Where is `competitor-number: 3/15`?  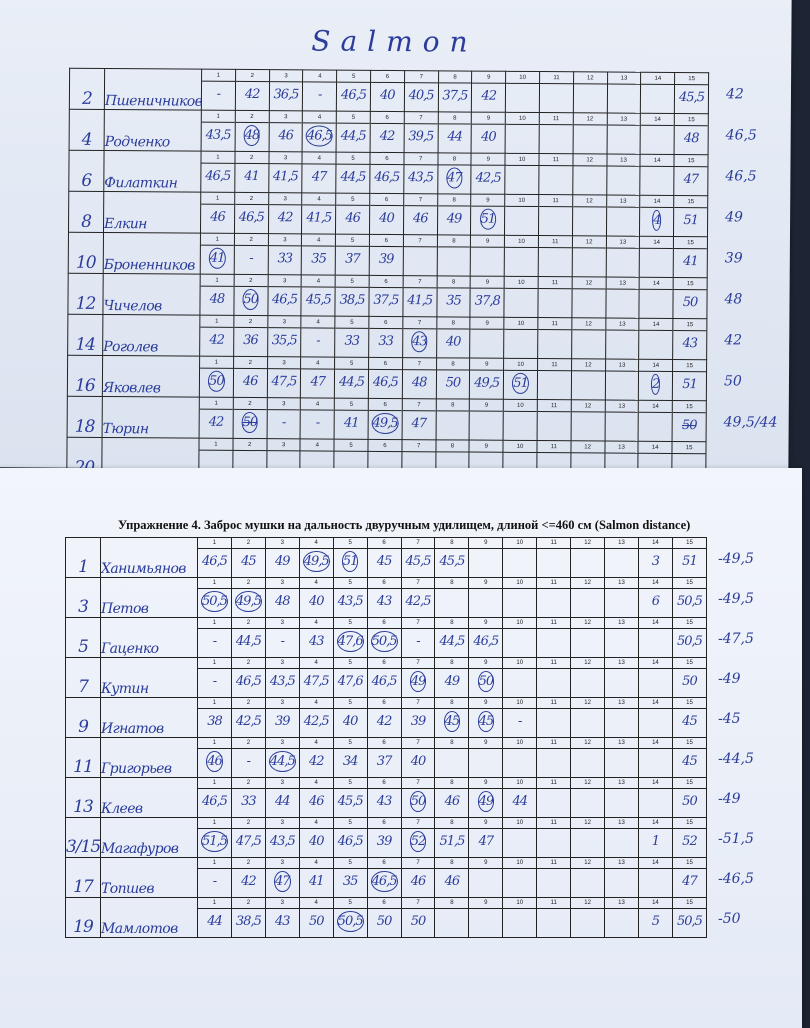 competitor-number: 3/15 is located at coordinates (83, 837).